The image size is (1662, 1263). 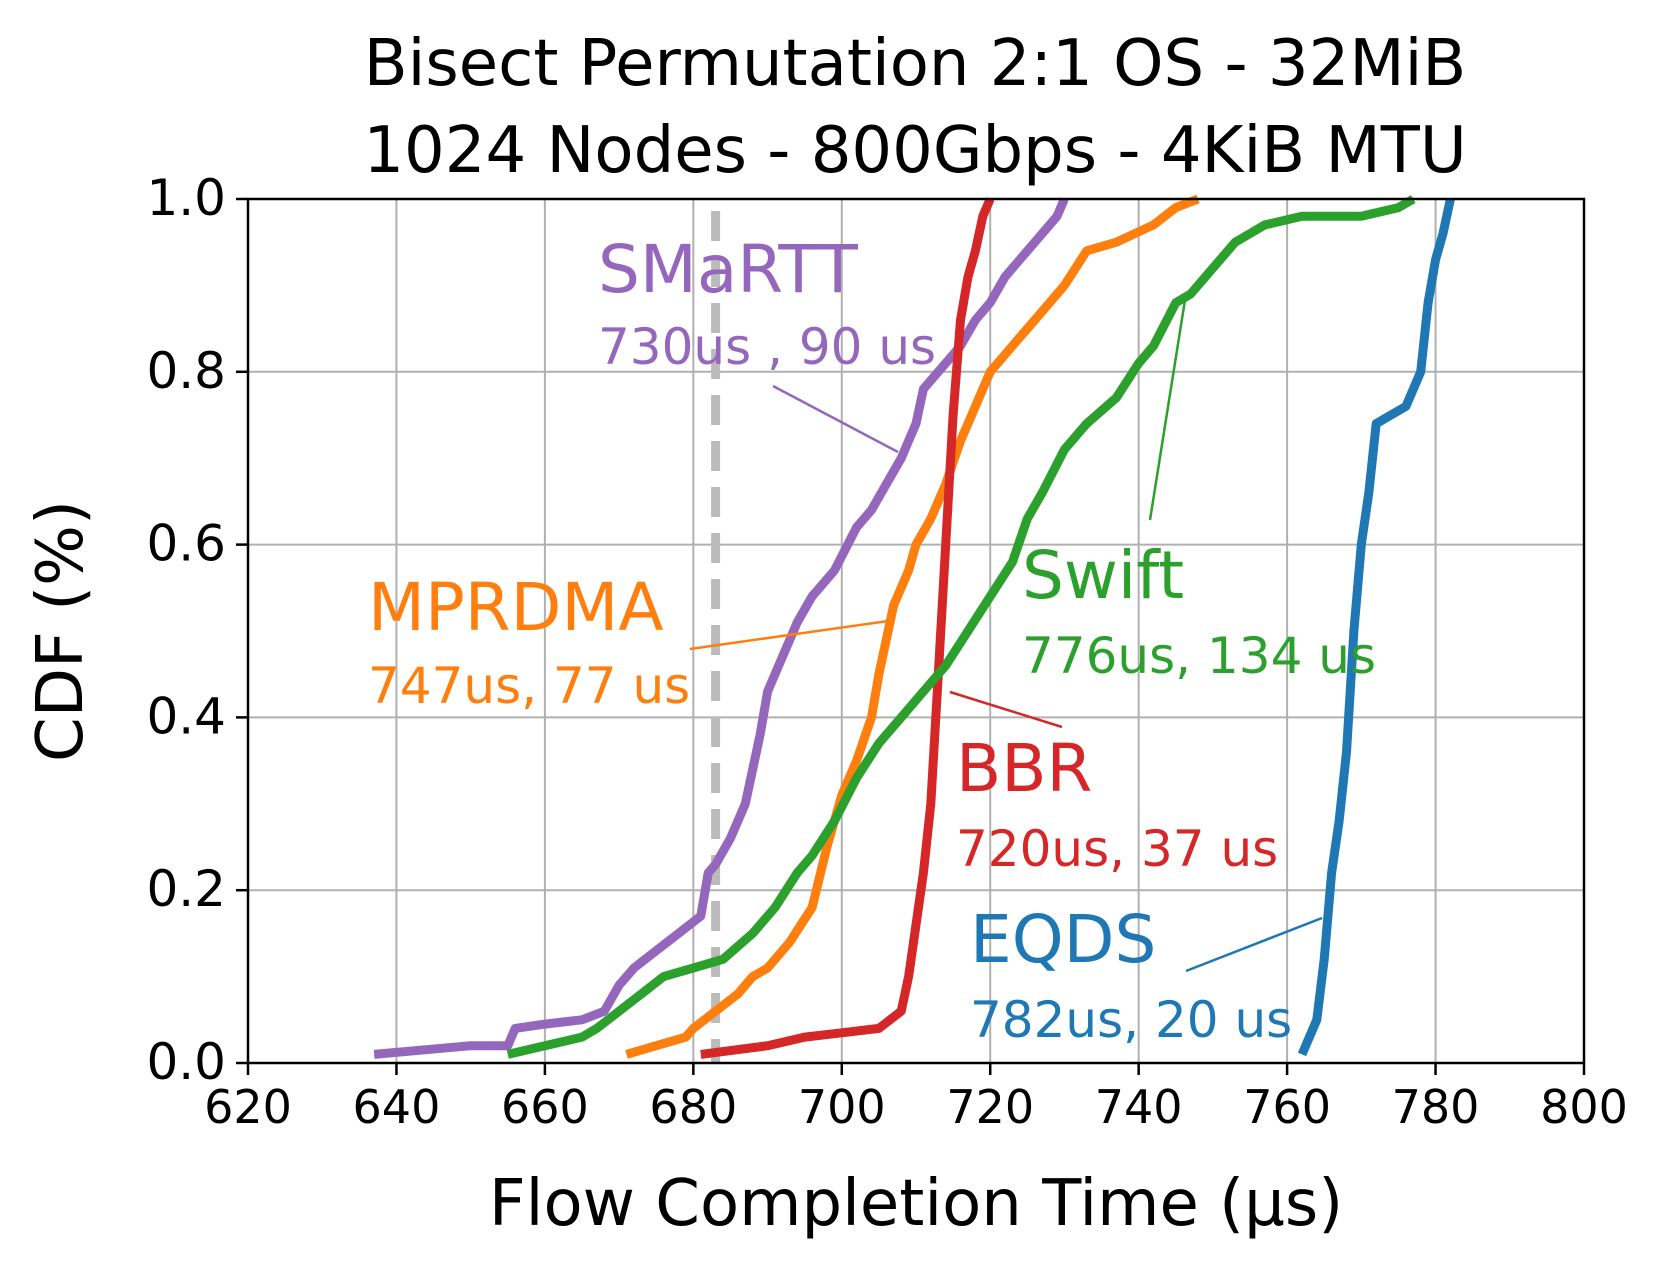 I want to click on x-tick-label: 680, so click(x=693, y=1107).